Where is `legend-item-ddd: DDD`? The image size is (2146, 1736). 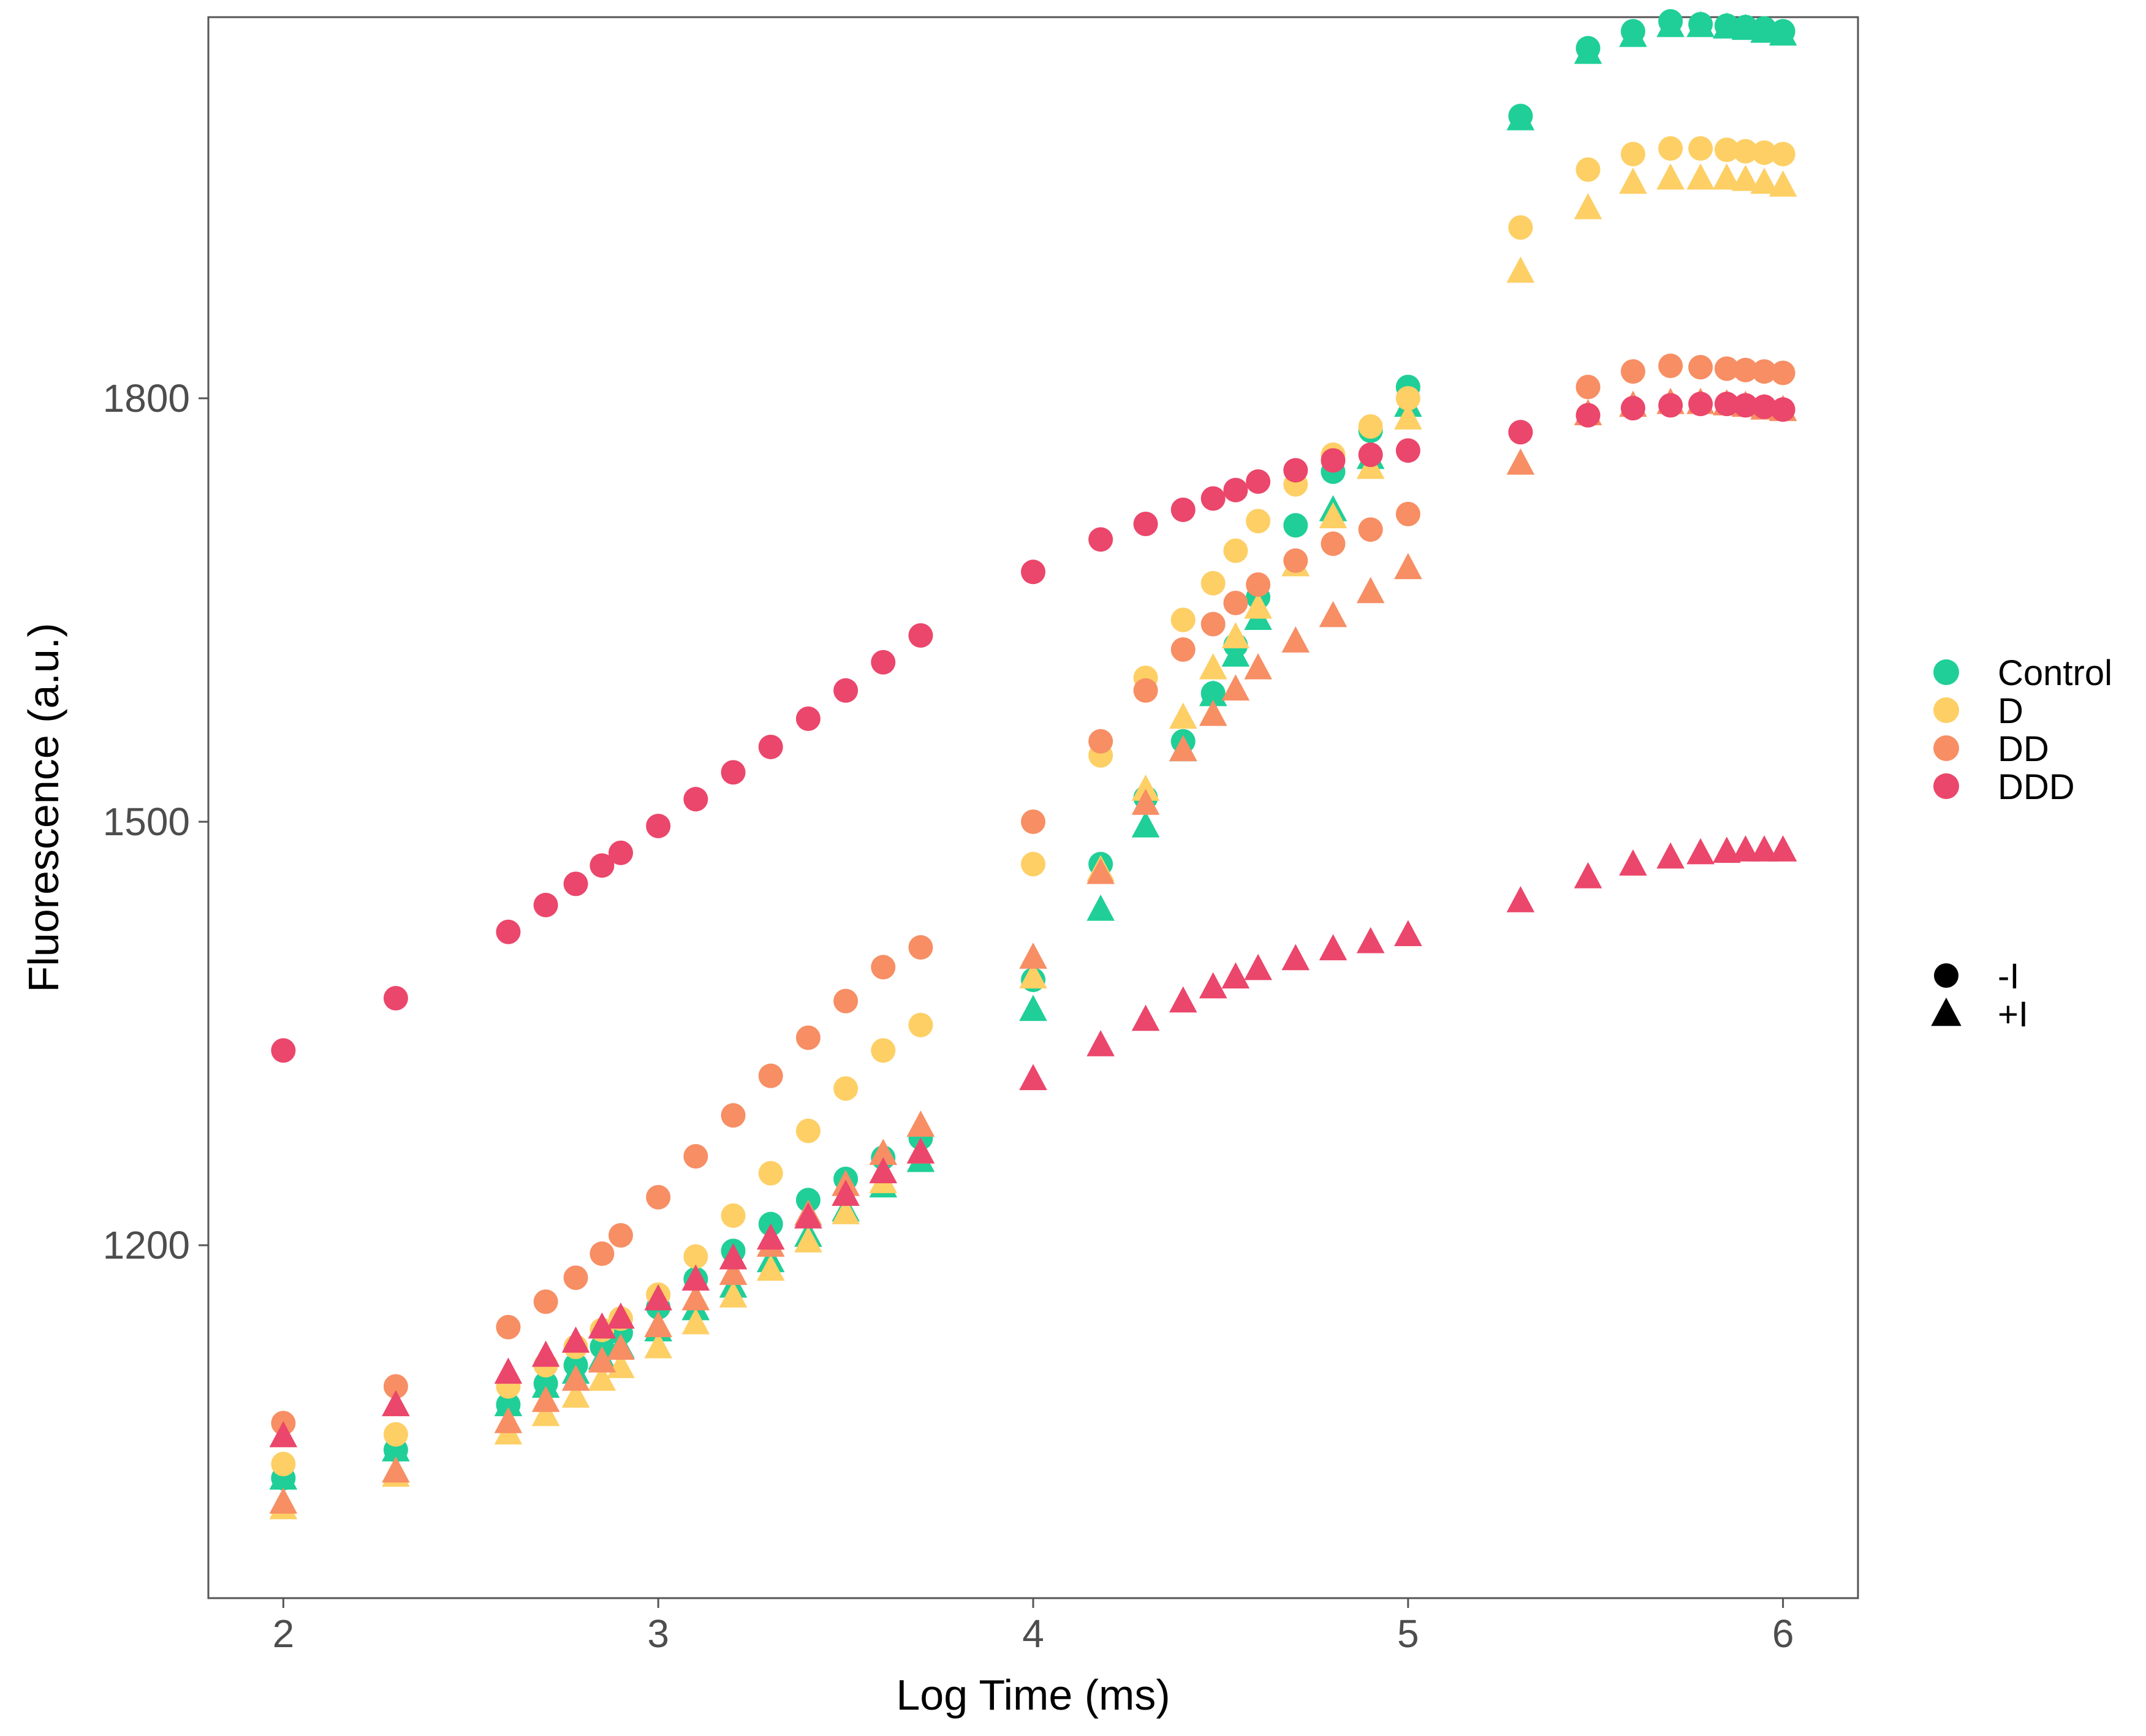
legend-item-ddd: DDD is located at coordinates (2004, 787).